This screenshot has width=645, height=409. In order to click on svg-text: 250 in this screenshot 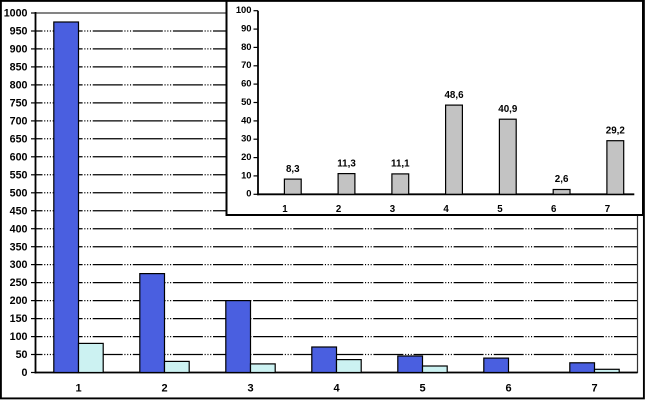, I will do `click(19, 283)`.